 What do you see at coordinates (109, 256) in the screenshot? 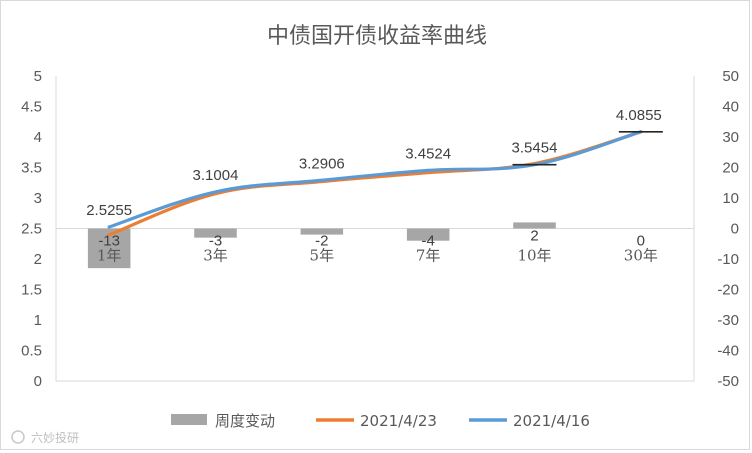
I see `x-tick-label: 1年` at bounding box center [109, 256].